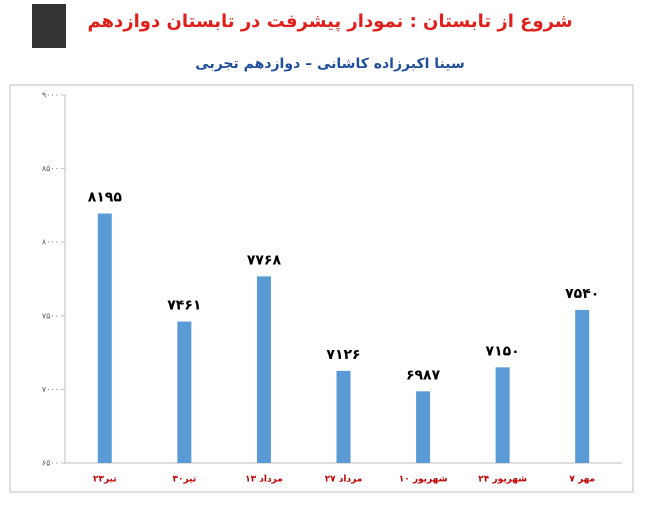 The height and width of the screenshot is (514, 648). Describe the element at coordinates (50, 168) in the screenshot. I see `y-tick-label: ۸۵۰۰` at that location.